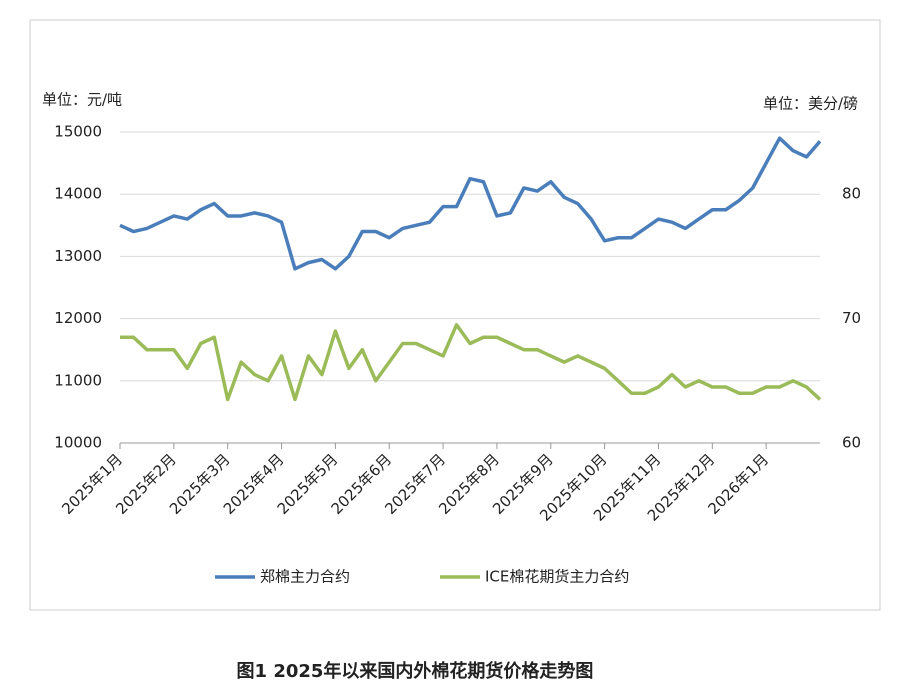  Describe the element at coordinates (810, 104) in the screenshot. I see `y2-unit-label: 单位：美分/磅` at that location.